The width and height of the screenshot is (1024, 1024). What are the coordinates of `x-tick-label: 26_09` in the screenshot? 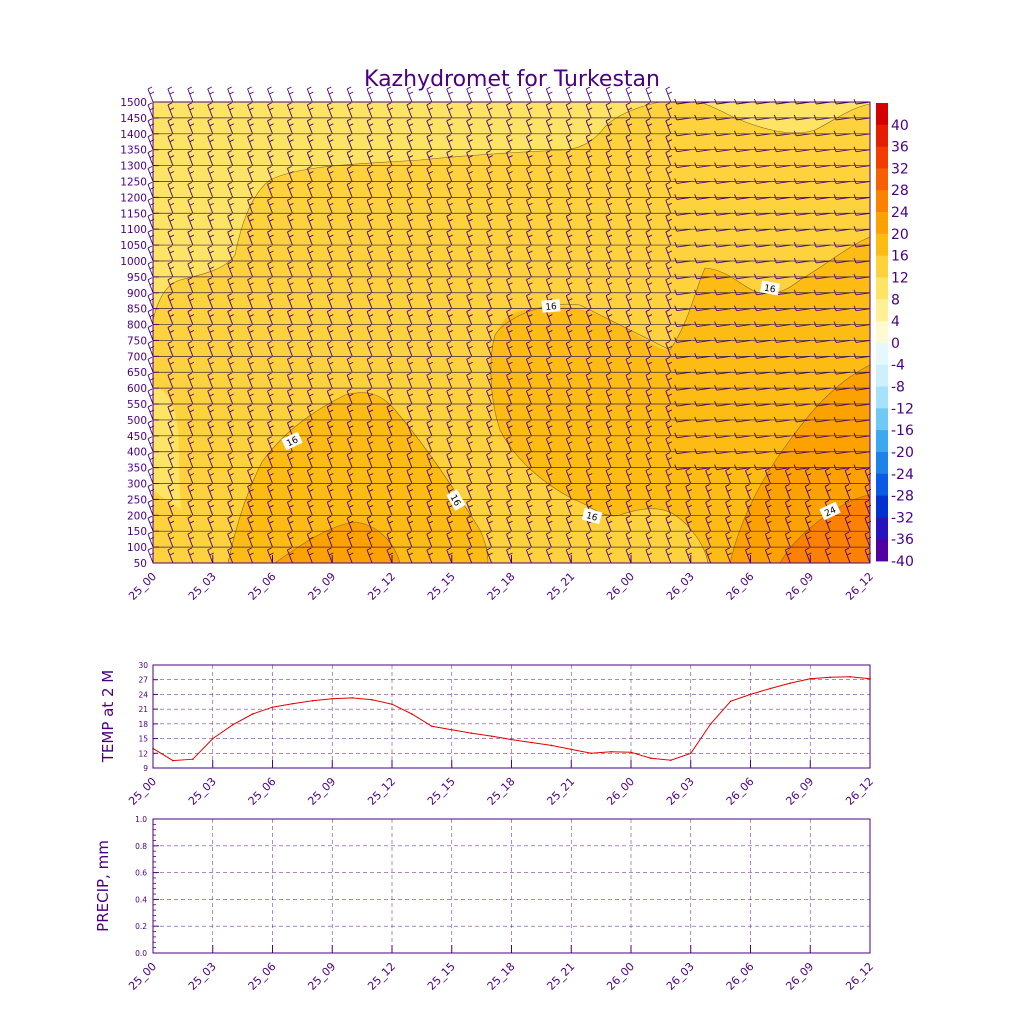 It's located at (799, 976).